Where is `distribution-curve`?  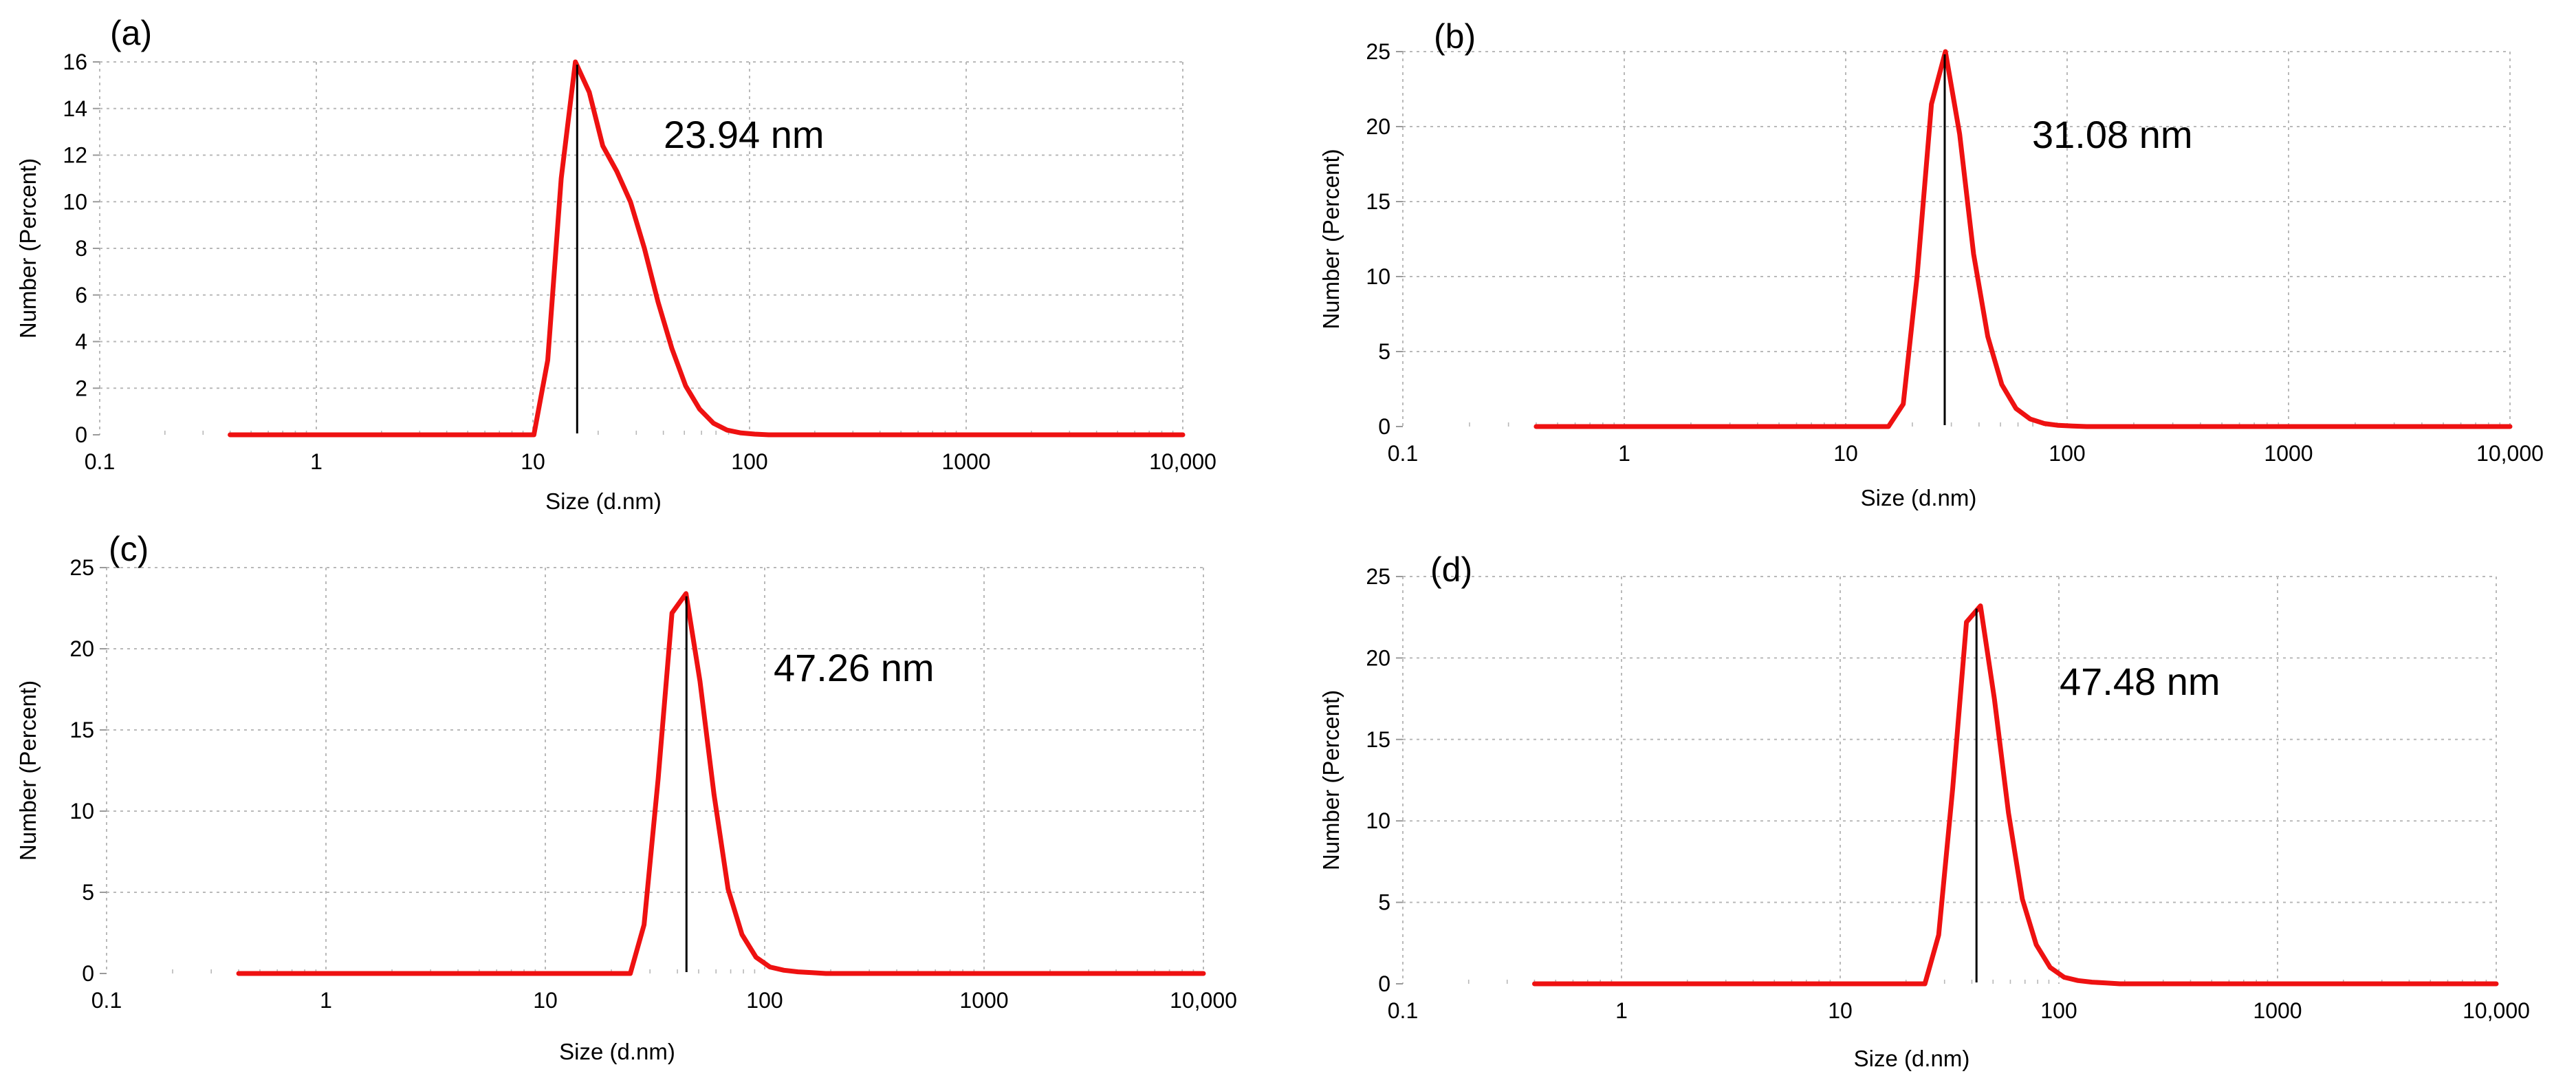 distribution-curve is located at coordinates (2023, 239).